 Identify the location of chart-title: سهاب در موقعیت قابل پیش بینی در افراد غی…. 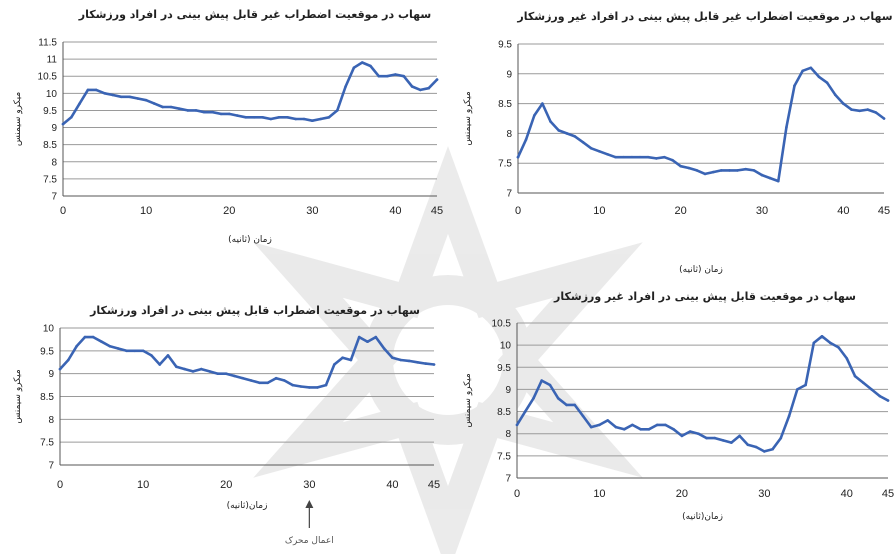
(704, 296).